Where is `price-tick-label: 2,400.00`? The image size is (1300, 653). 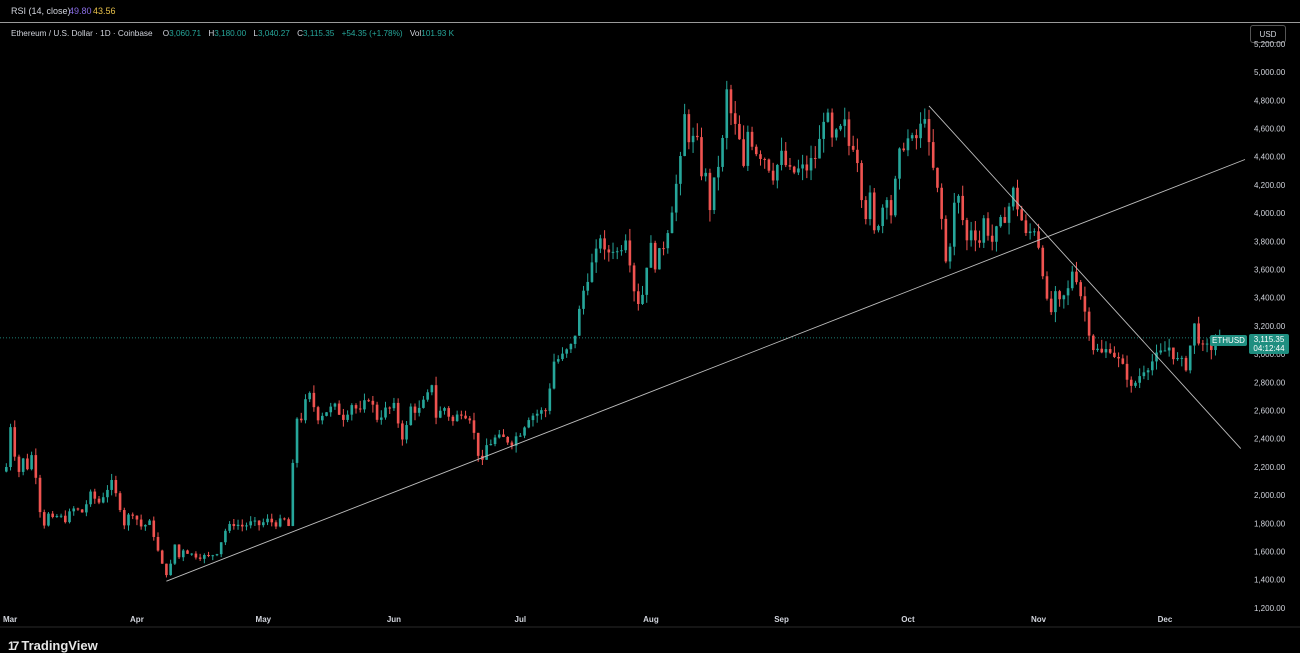
price-tick-label: 2,400.00 is located at coordinates (1270, 439).